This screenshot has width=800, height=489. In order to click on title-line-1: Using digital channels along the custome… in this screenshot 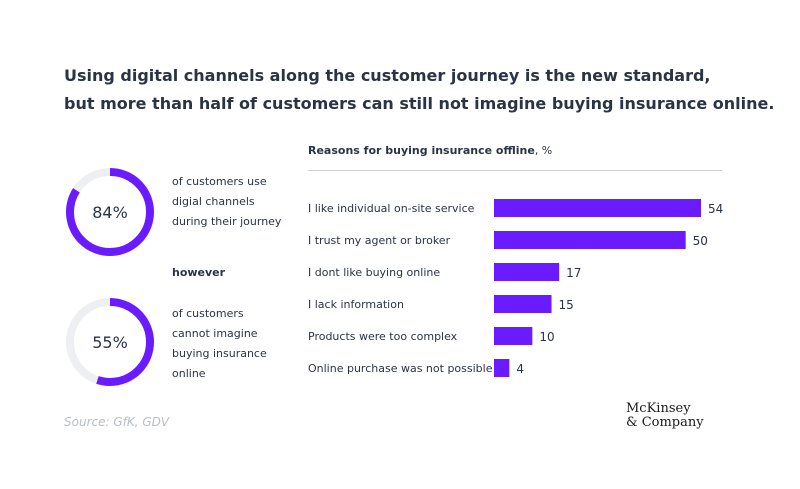, I will do `click(387, 75)`.